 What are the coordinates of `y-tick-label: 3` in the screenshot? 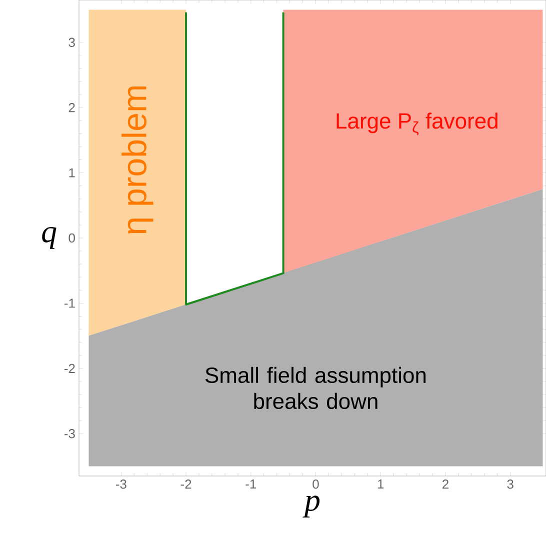 It's located at (71, 42).